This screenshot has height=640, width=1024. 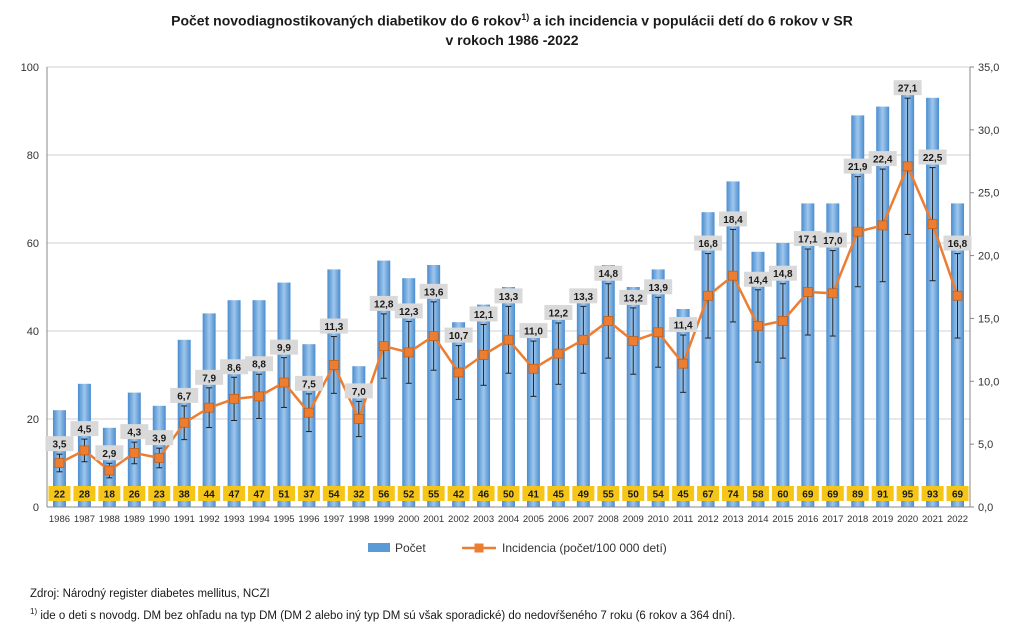 I want to click on x-tick-label: 2012, so click(x=707, y=519).